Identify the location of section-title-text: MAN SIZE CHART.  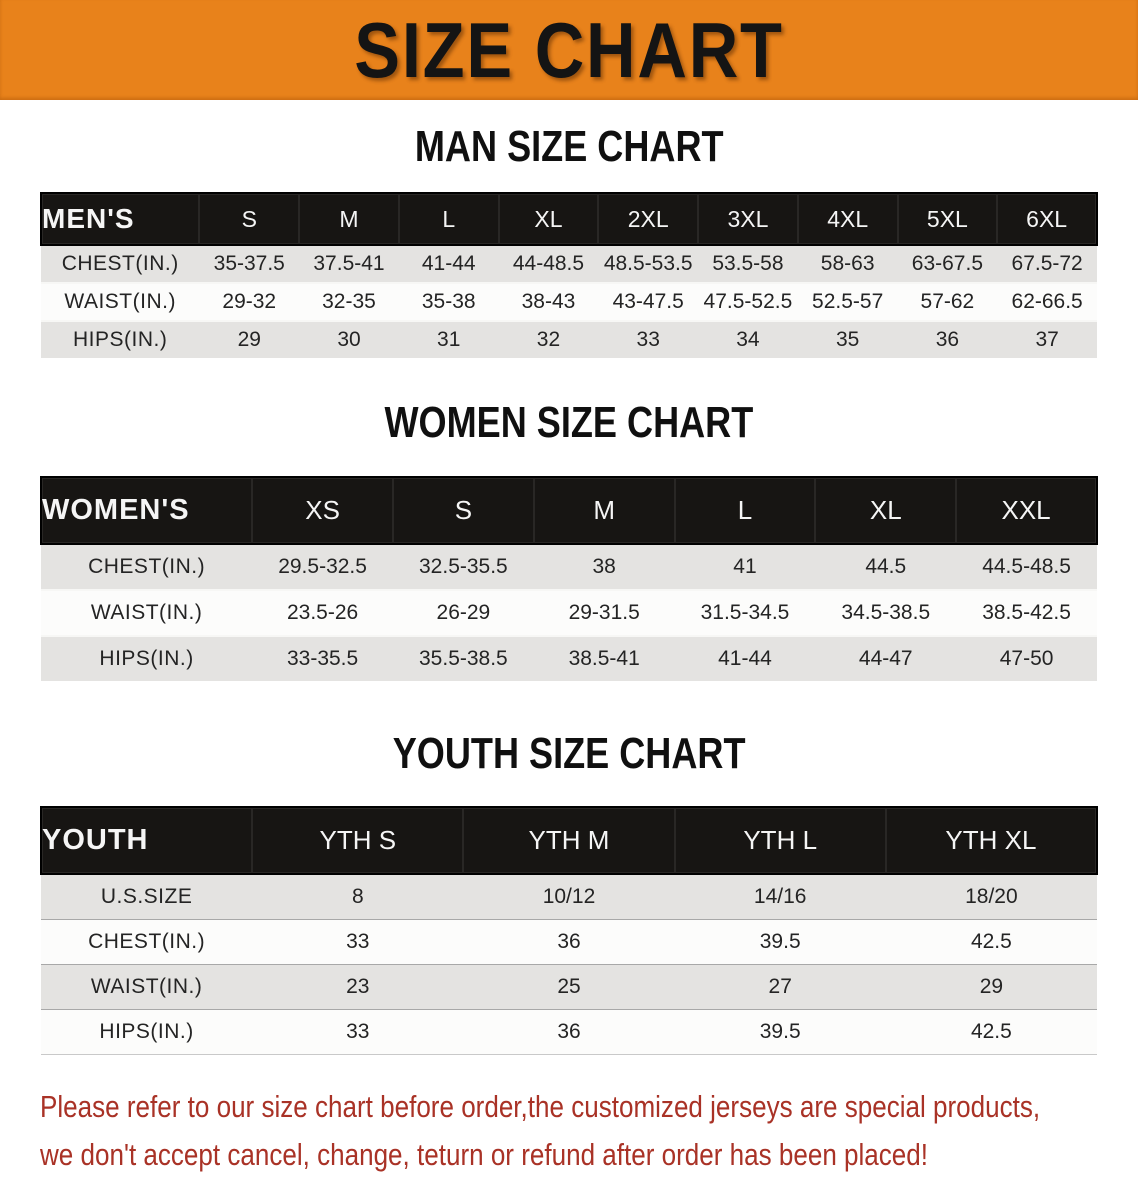
(569, 146).